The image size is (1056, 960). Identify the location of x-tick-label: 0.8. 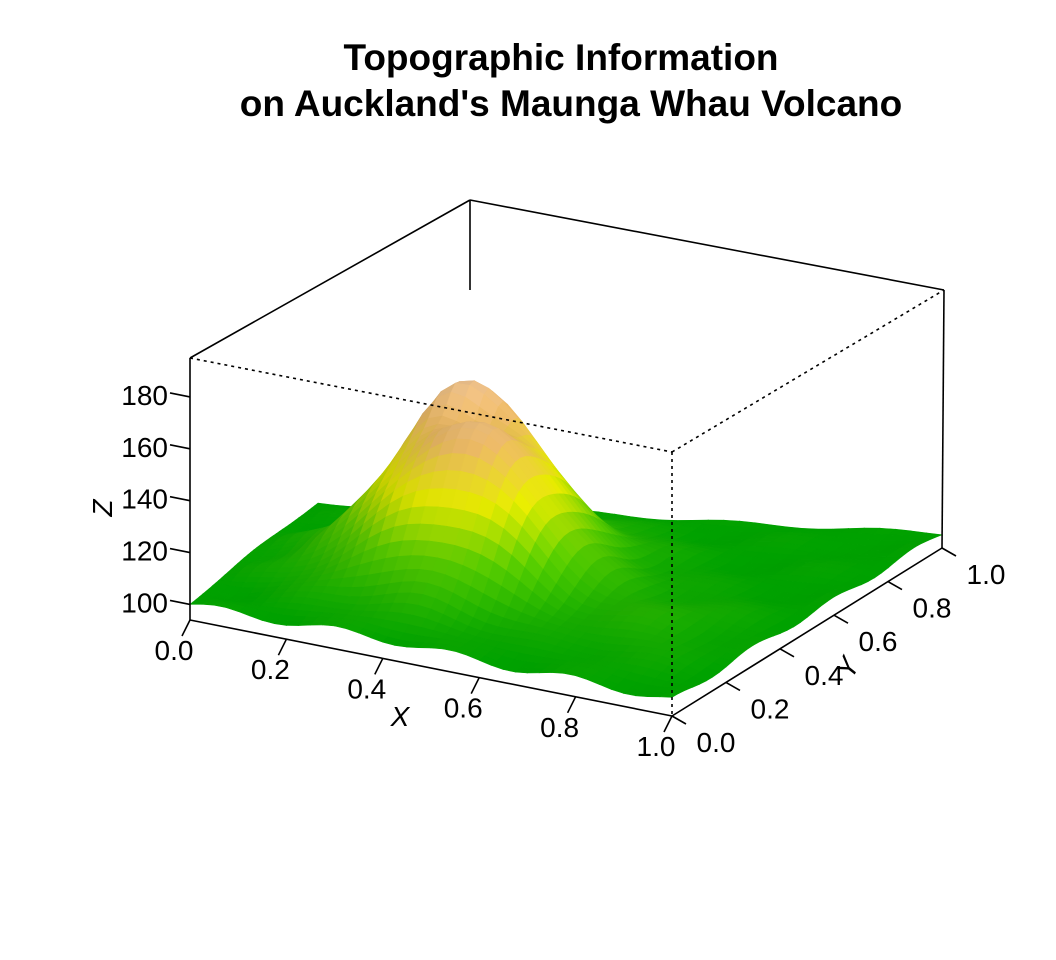
(559, 727).